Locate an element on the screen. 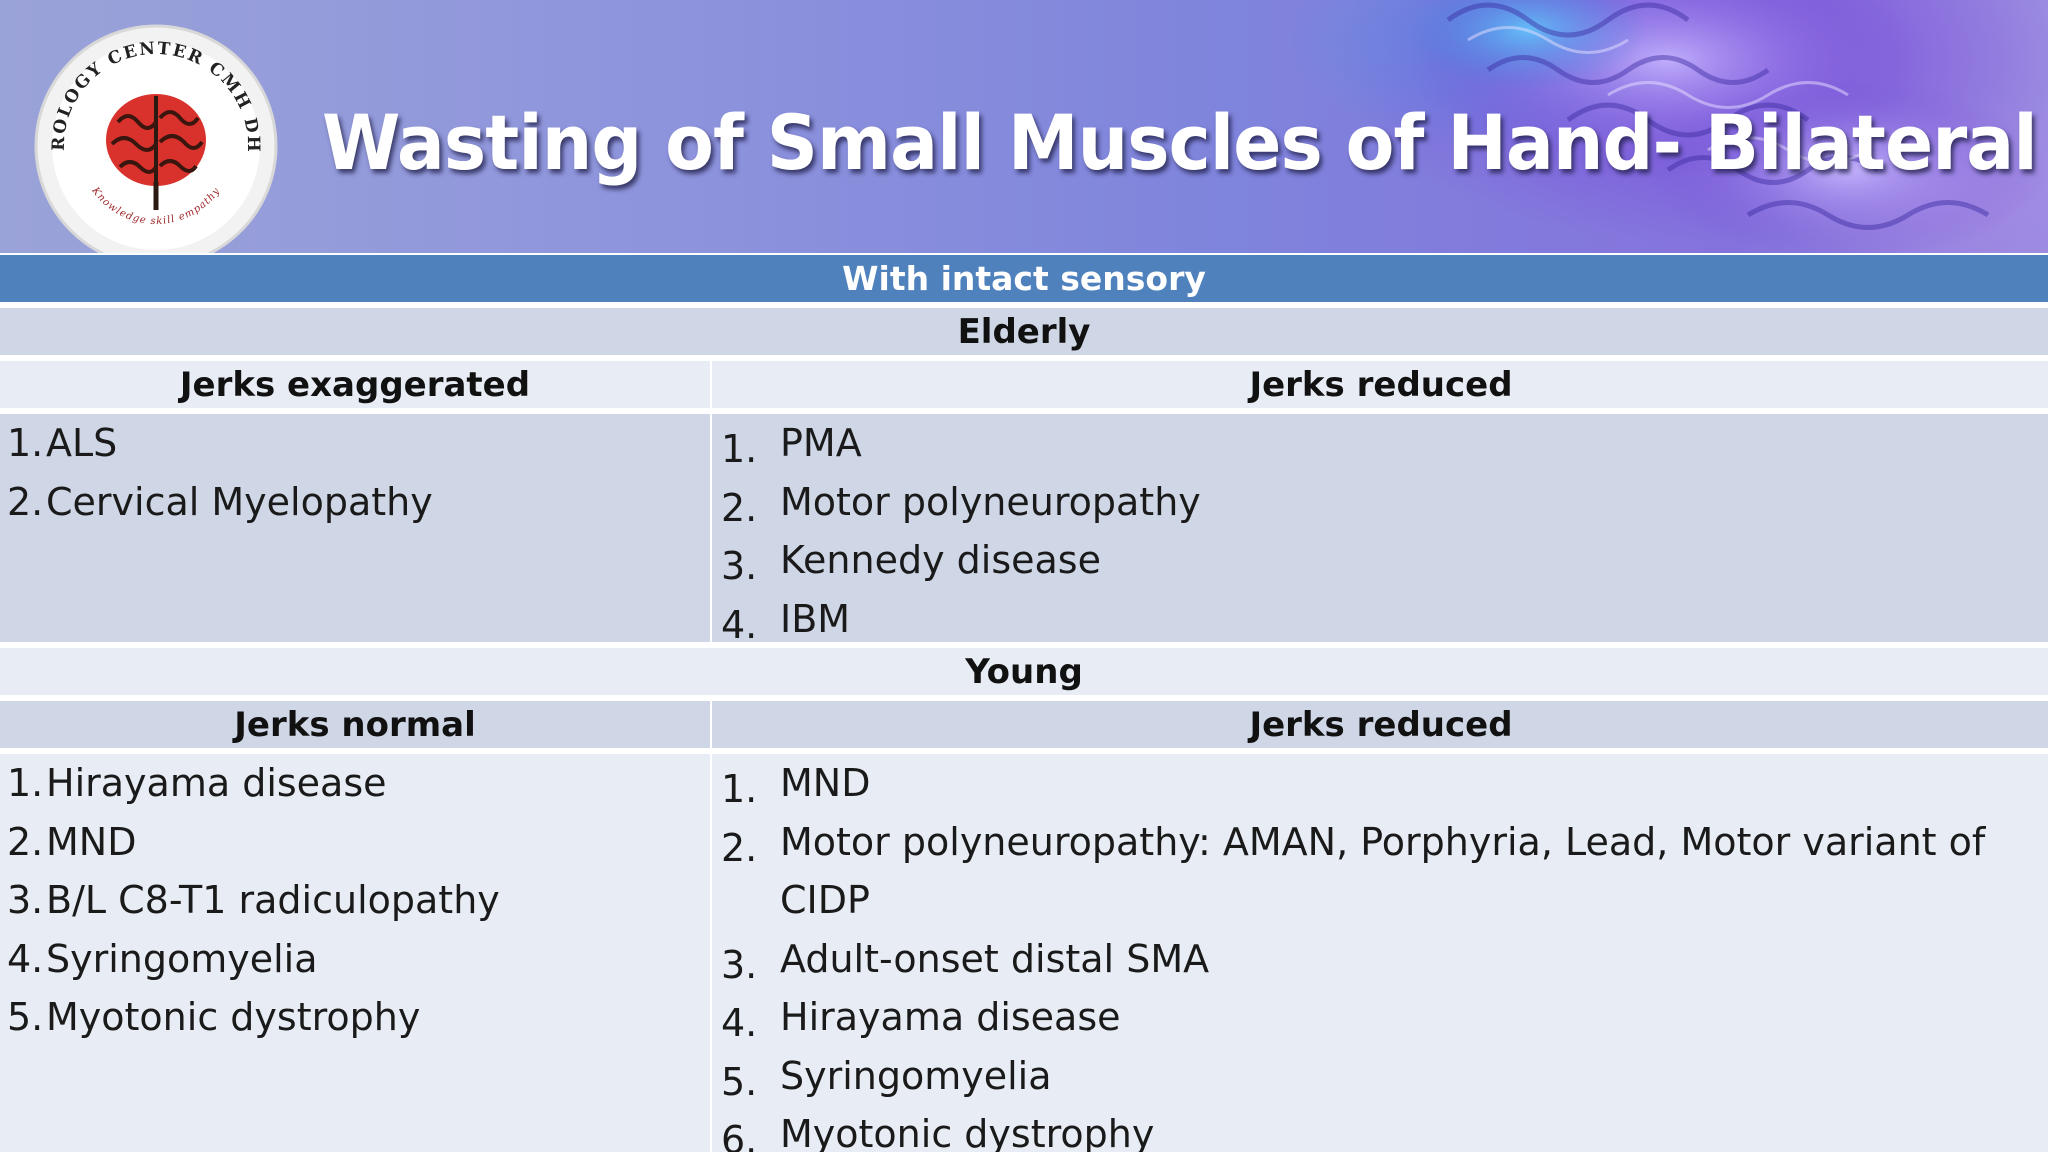  item-text: Motor polyneuropathy is located at coordinates (990, 501).